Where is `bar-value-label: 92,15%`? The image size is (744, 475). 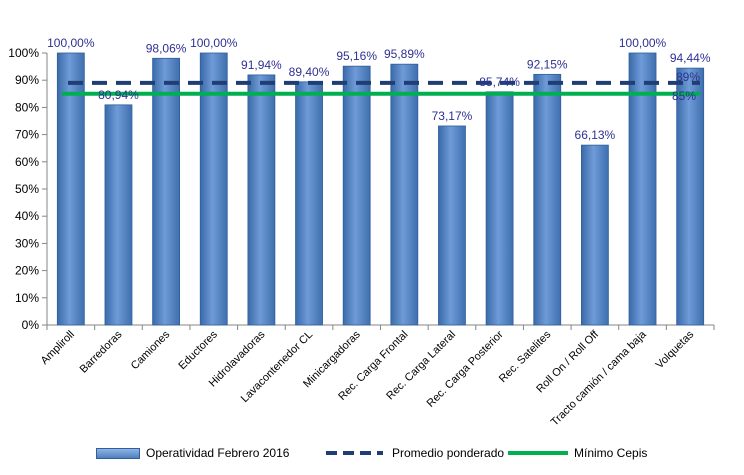 bar-value-label: 92,15% is located at coordinates (547, 64).